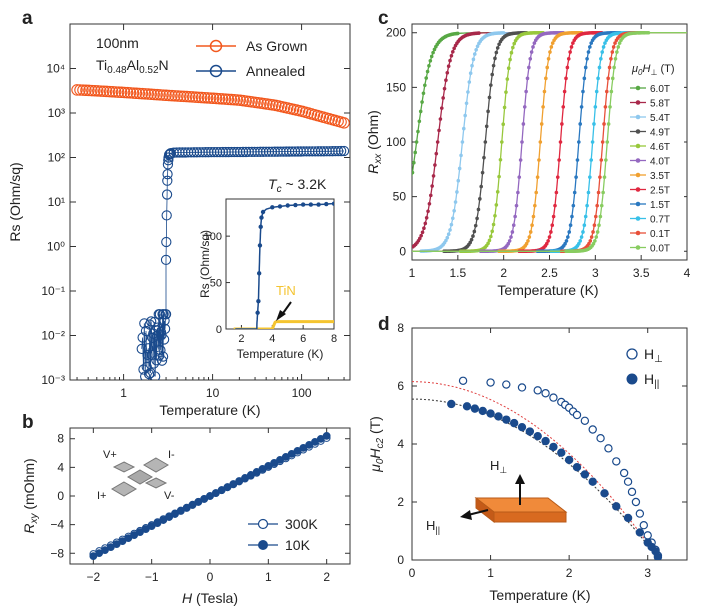 This screenshot has width=703, height=616. What do you see at coordinates (660, 234) in the screenshot?
I see `legend-label-0.1T: 0.1T` at bounding box center [660, 234].